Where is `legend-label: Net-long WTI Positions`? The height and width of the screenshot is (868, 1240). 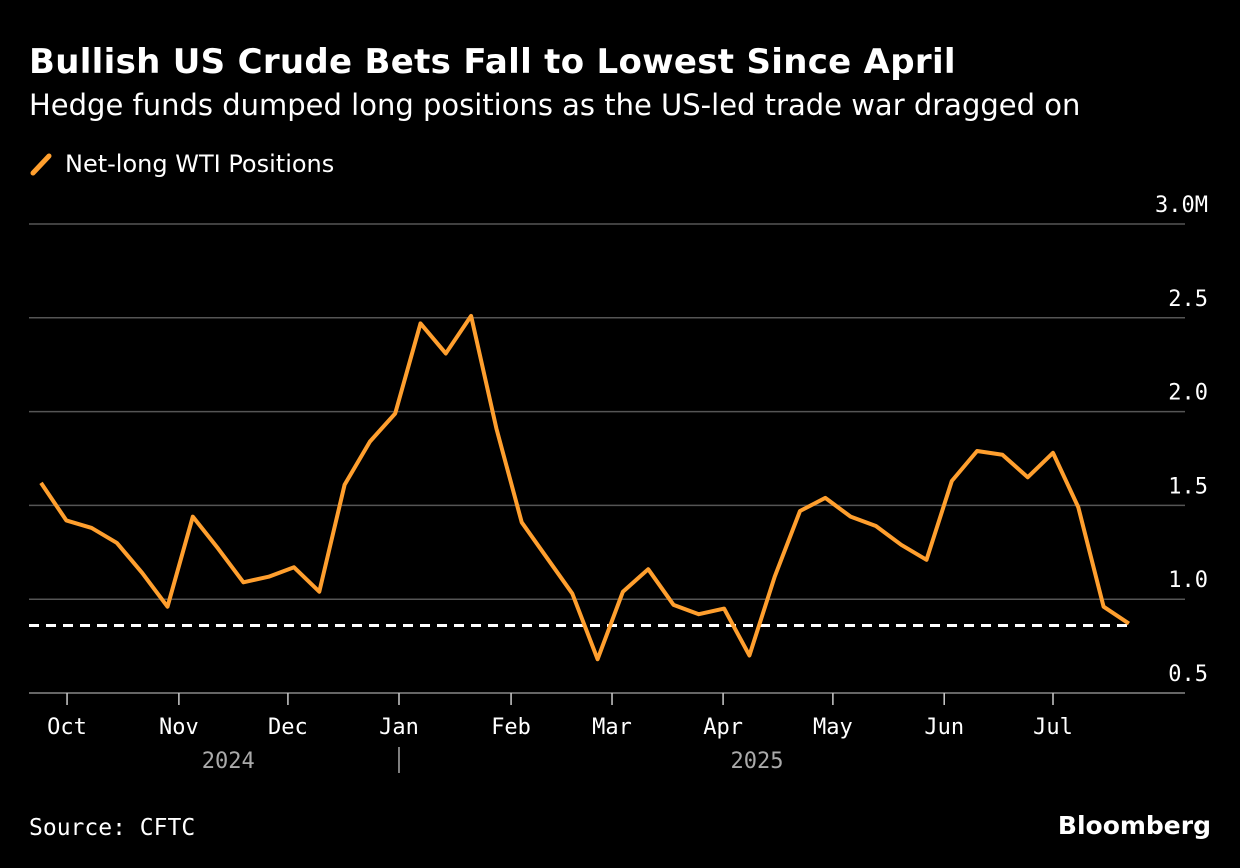 legend-label: Net-long WTI Positions is located at coordinates (200, 164).